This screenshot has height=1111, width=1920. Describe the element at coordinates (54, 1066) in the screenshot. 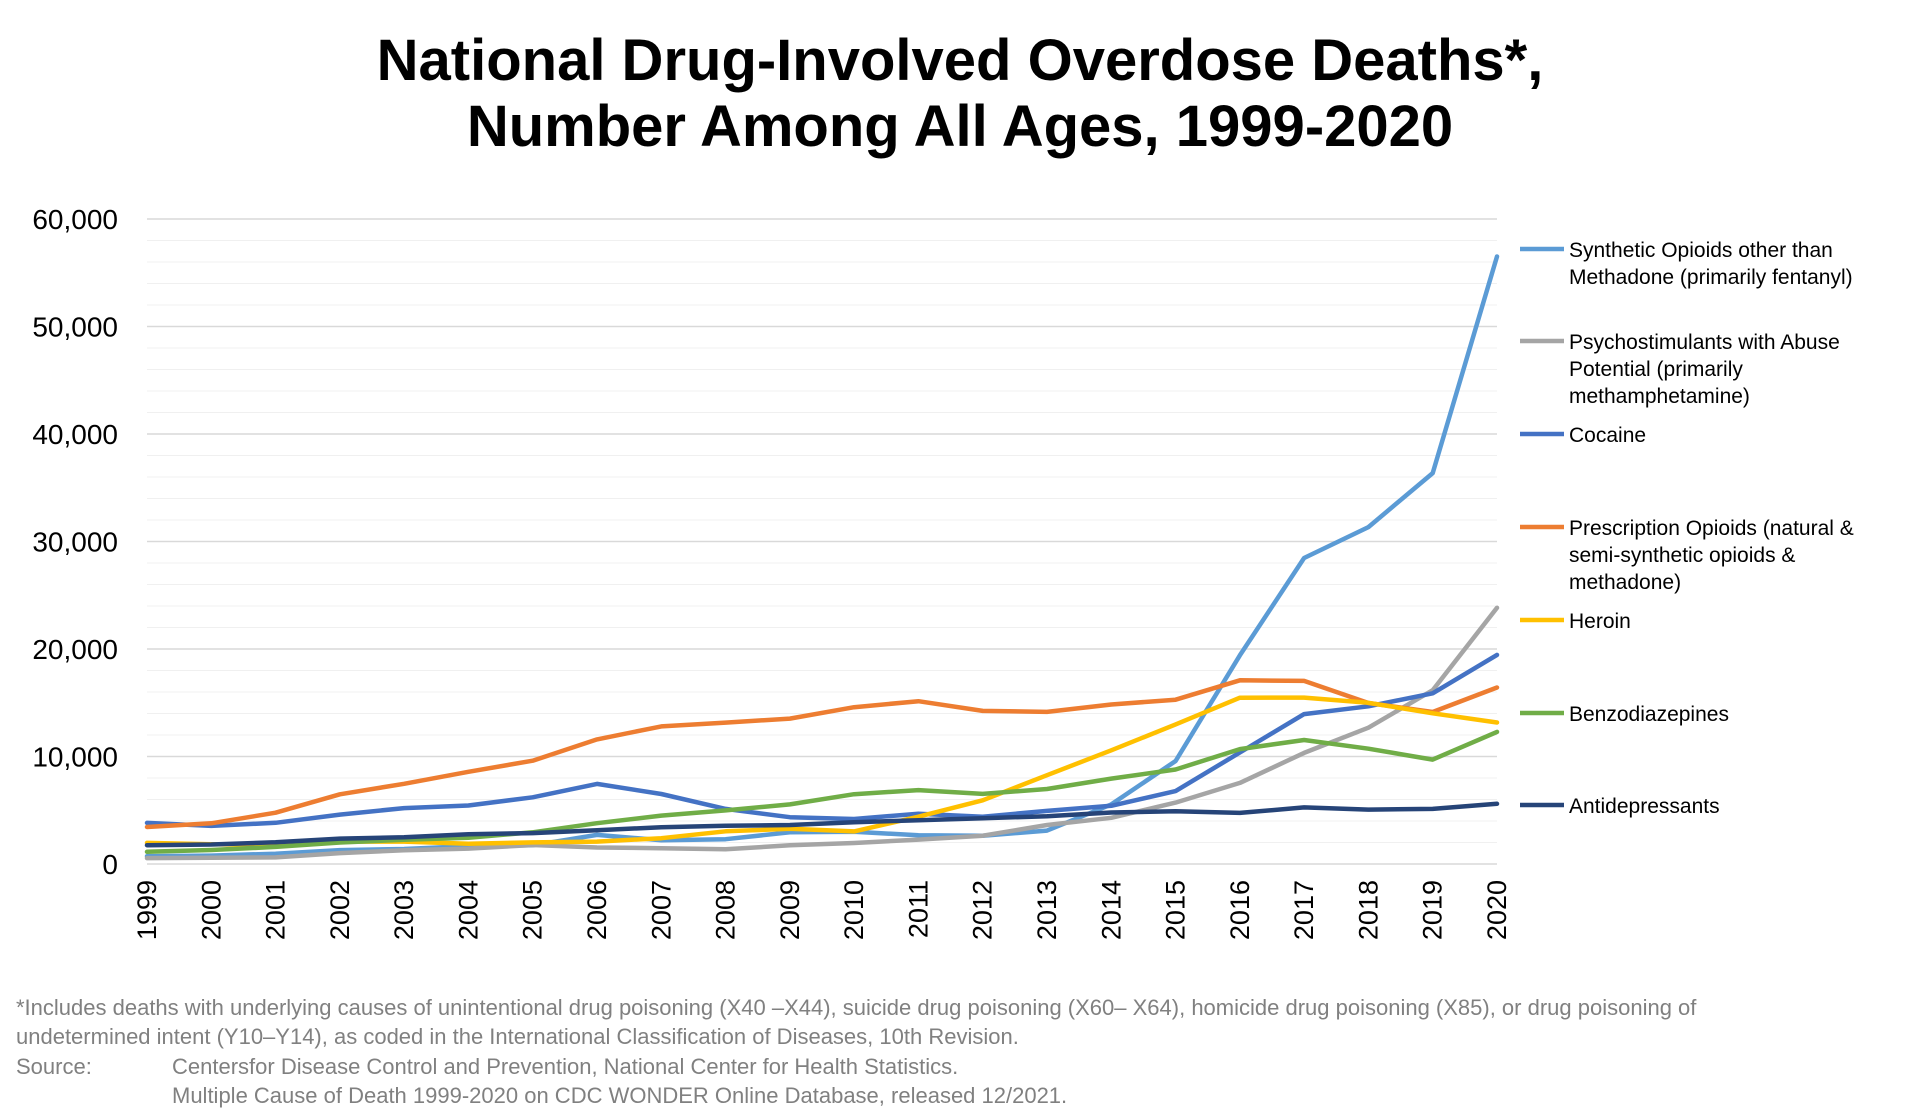

I see `source-label: Source:` at that location.